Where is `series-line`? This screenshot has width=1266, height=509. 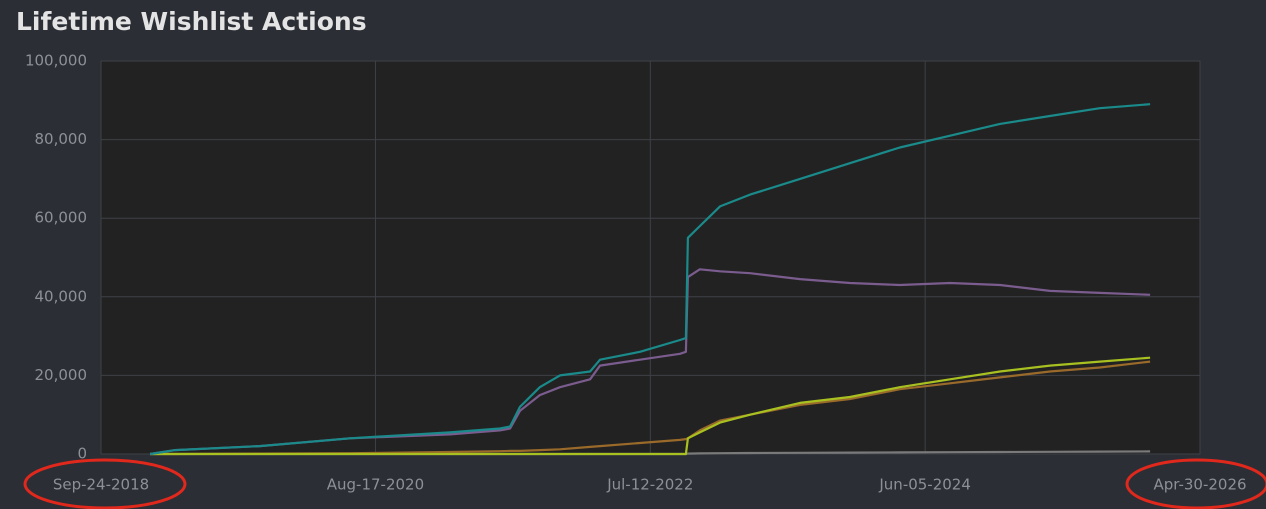 series-line is located at coordinates (650, 408).